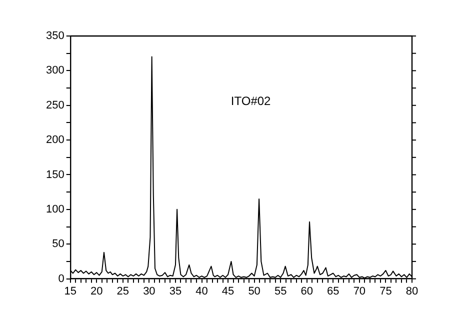  I want to click on x-tick-label: 65, so click(333, 291).